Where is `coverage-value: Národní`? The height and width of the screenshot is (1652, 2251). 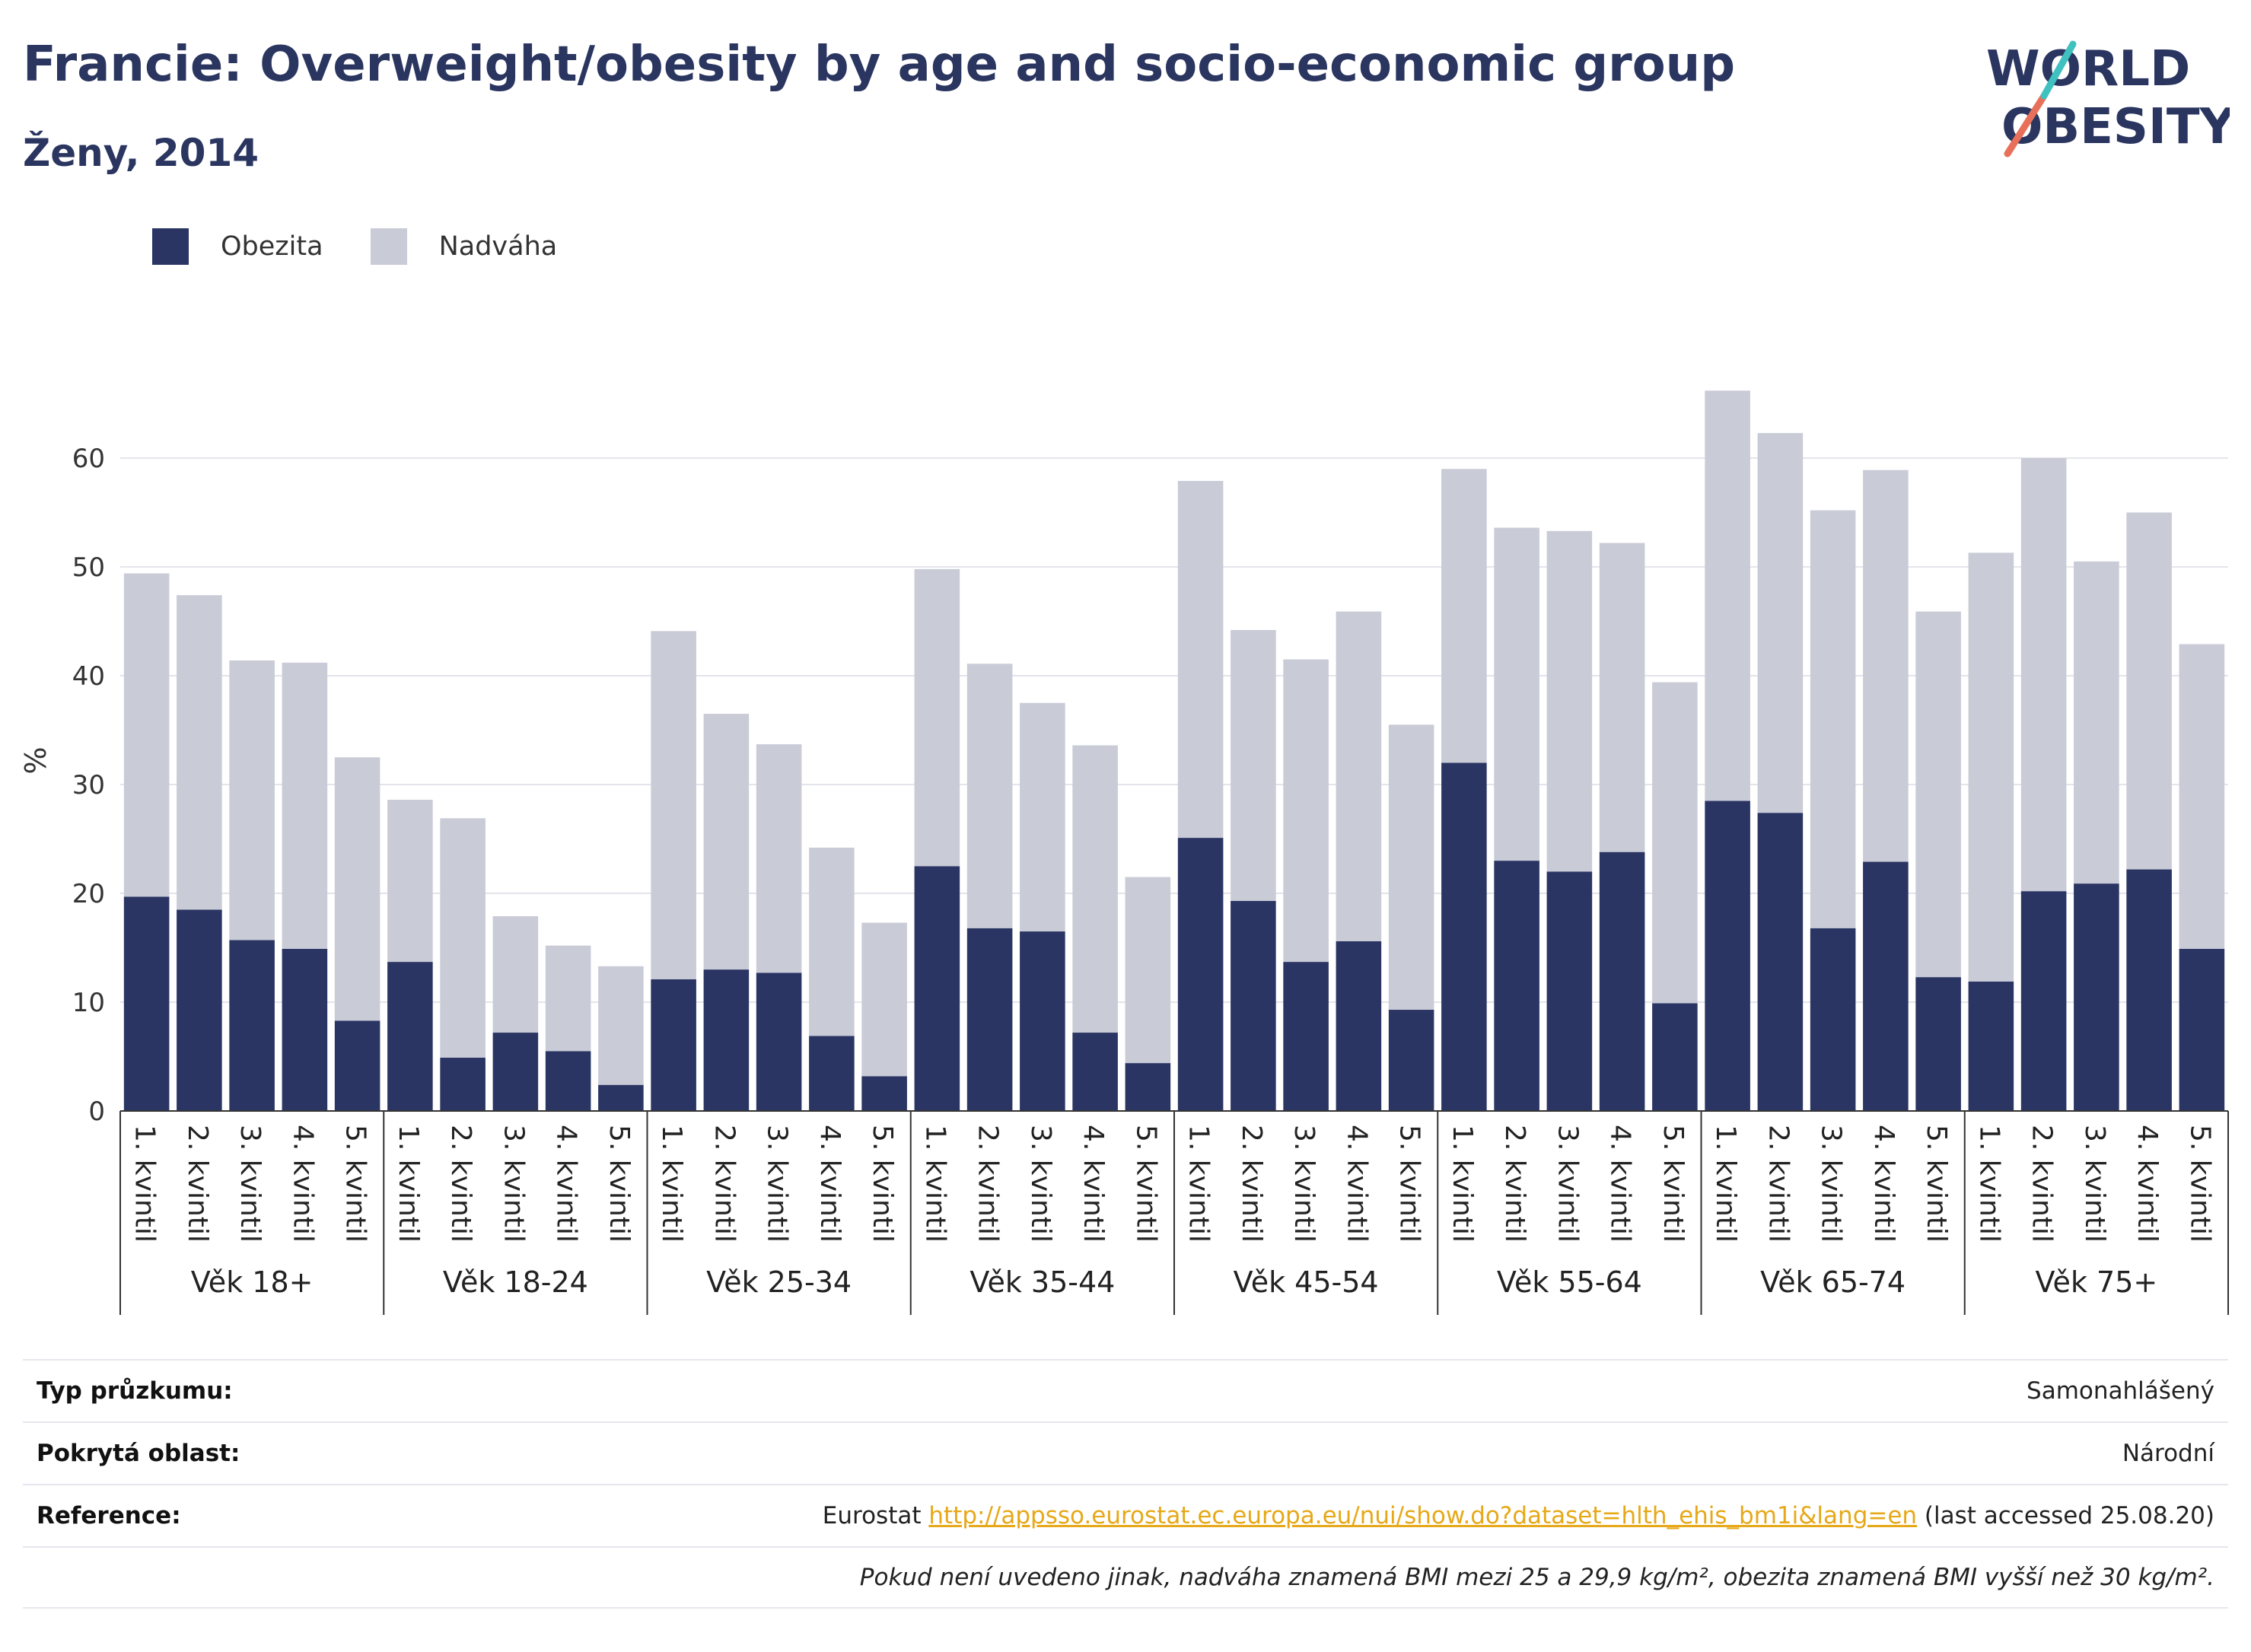
coverage-value: Národní is located at coordinates (2168, 1453).